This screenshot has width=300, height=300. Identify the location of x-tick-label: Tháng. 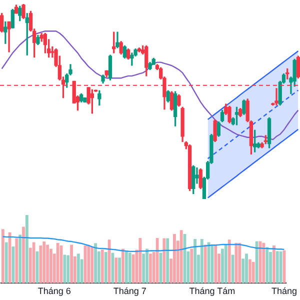
(284, 291).